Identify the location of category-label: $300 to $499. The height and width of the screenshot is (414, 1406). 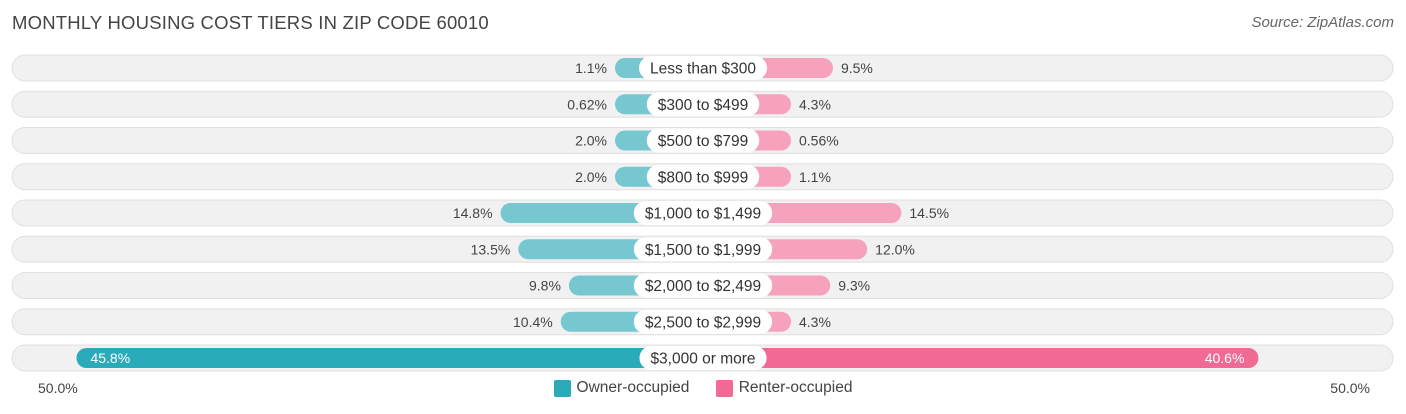
(703, 105).